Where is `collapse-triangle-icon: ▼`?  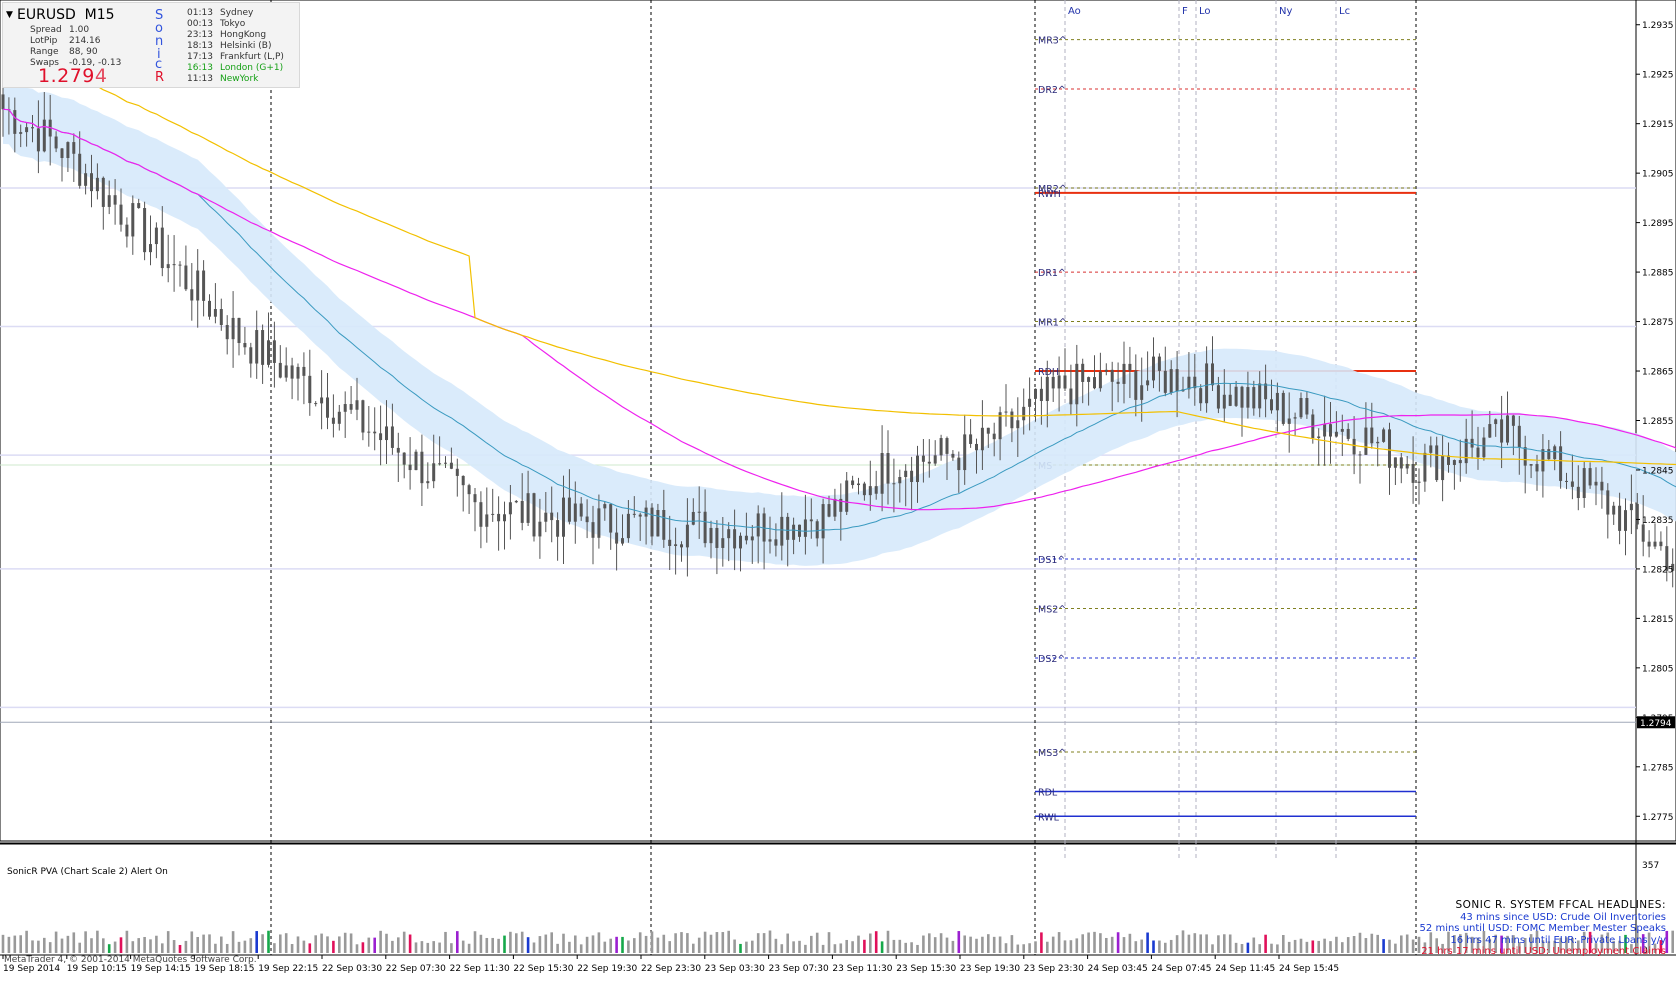 collapse-triangle-icon: ▼ is located at coordinates (9, 15).